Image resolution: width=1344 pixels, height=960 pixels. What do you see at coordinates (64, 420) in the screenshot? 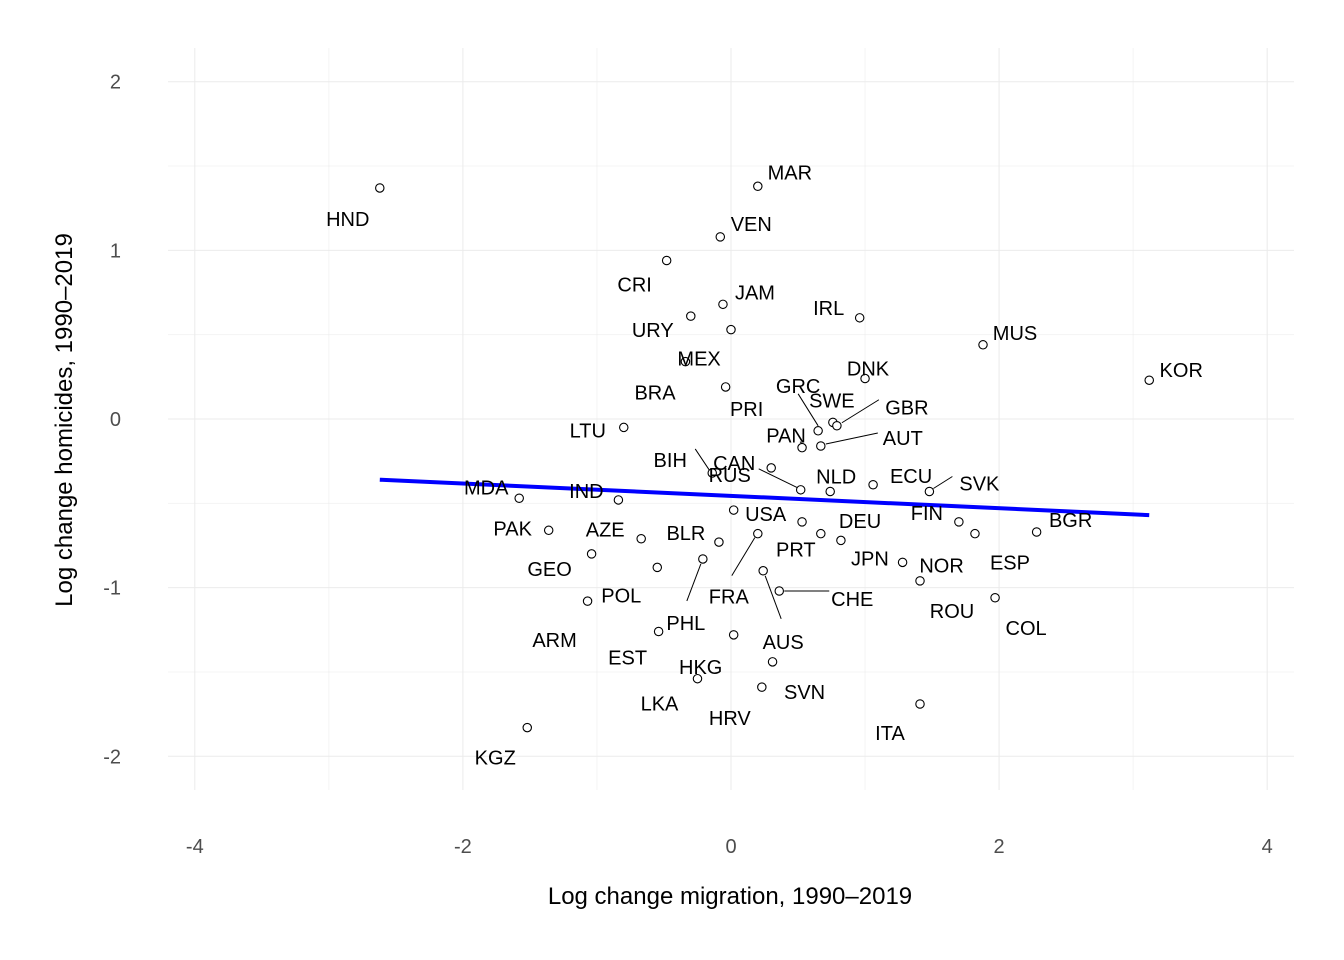
I see `y-axis-title: Log change homicides, 1990–2019` at bounding box center [64, 420].